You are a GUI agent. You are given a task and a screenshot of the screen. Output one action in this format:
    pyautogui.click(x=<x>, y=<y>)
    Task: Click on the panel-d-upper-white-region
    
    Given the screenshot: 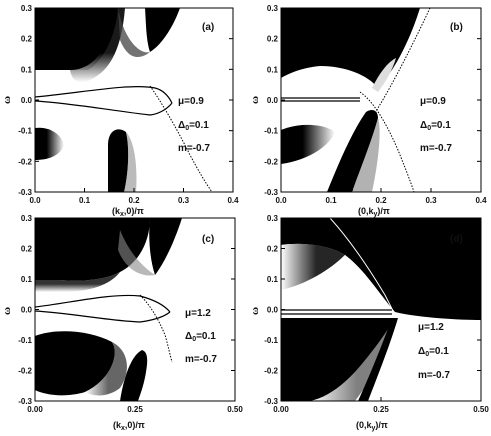 What is the action you would take?
    pyautogui.click(x=336, y=282)
    